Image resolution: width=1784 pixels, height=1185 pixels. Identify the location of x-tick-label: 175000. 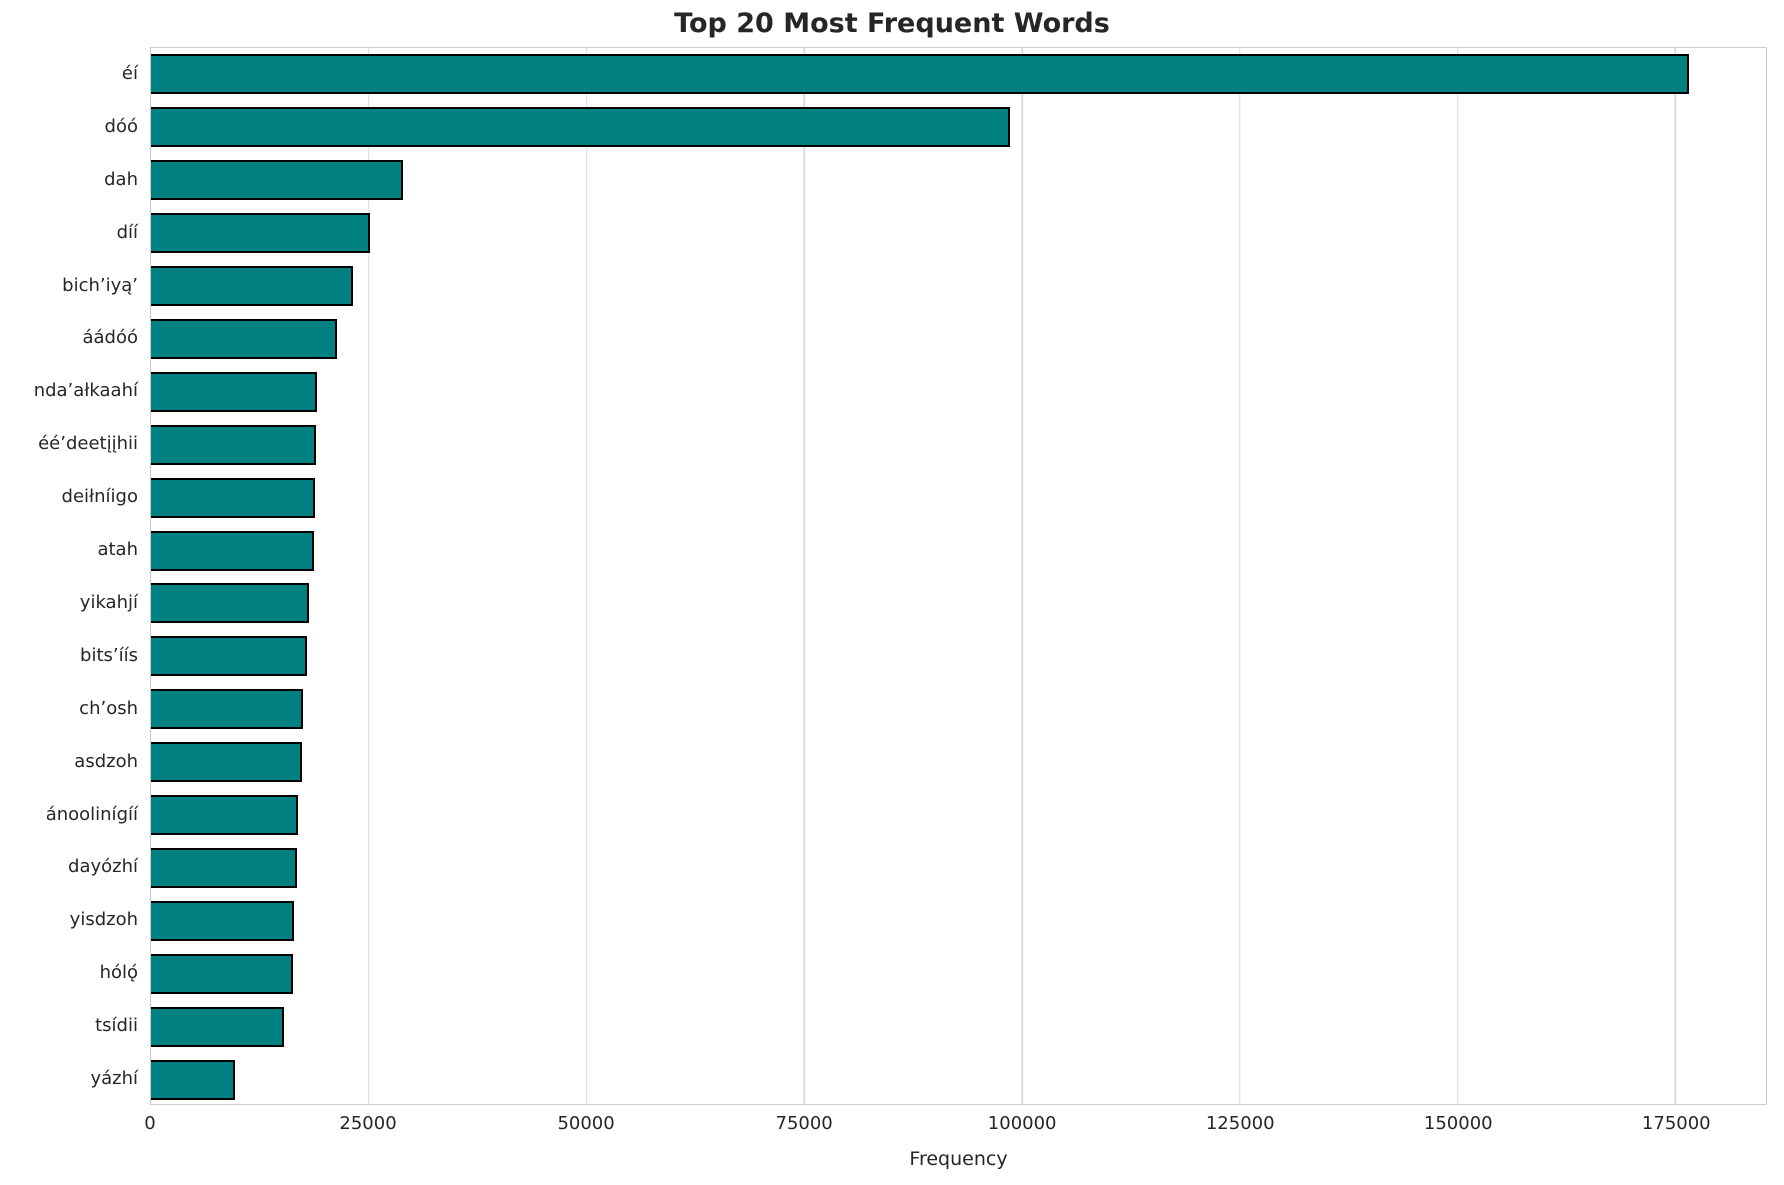
(1676, 1123).